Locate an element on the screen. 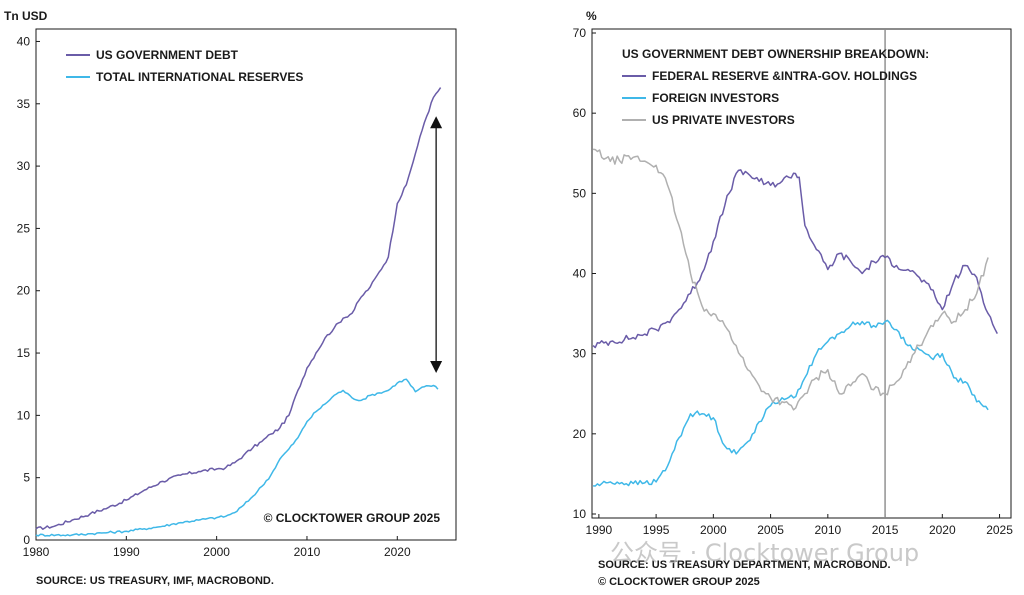  x-tick-label: 2025 is located at coordinates (999, 530).